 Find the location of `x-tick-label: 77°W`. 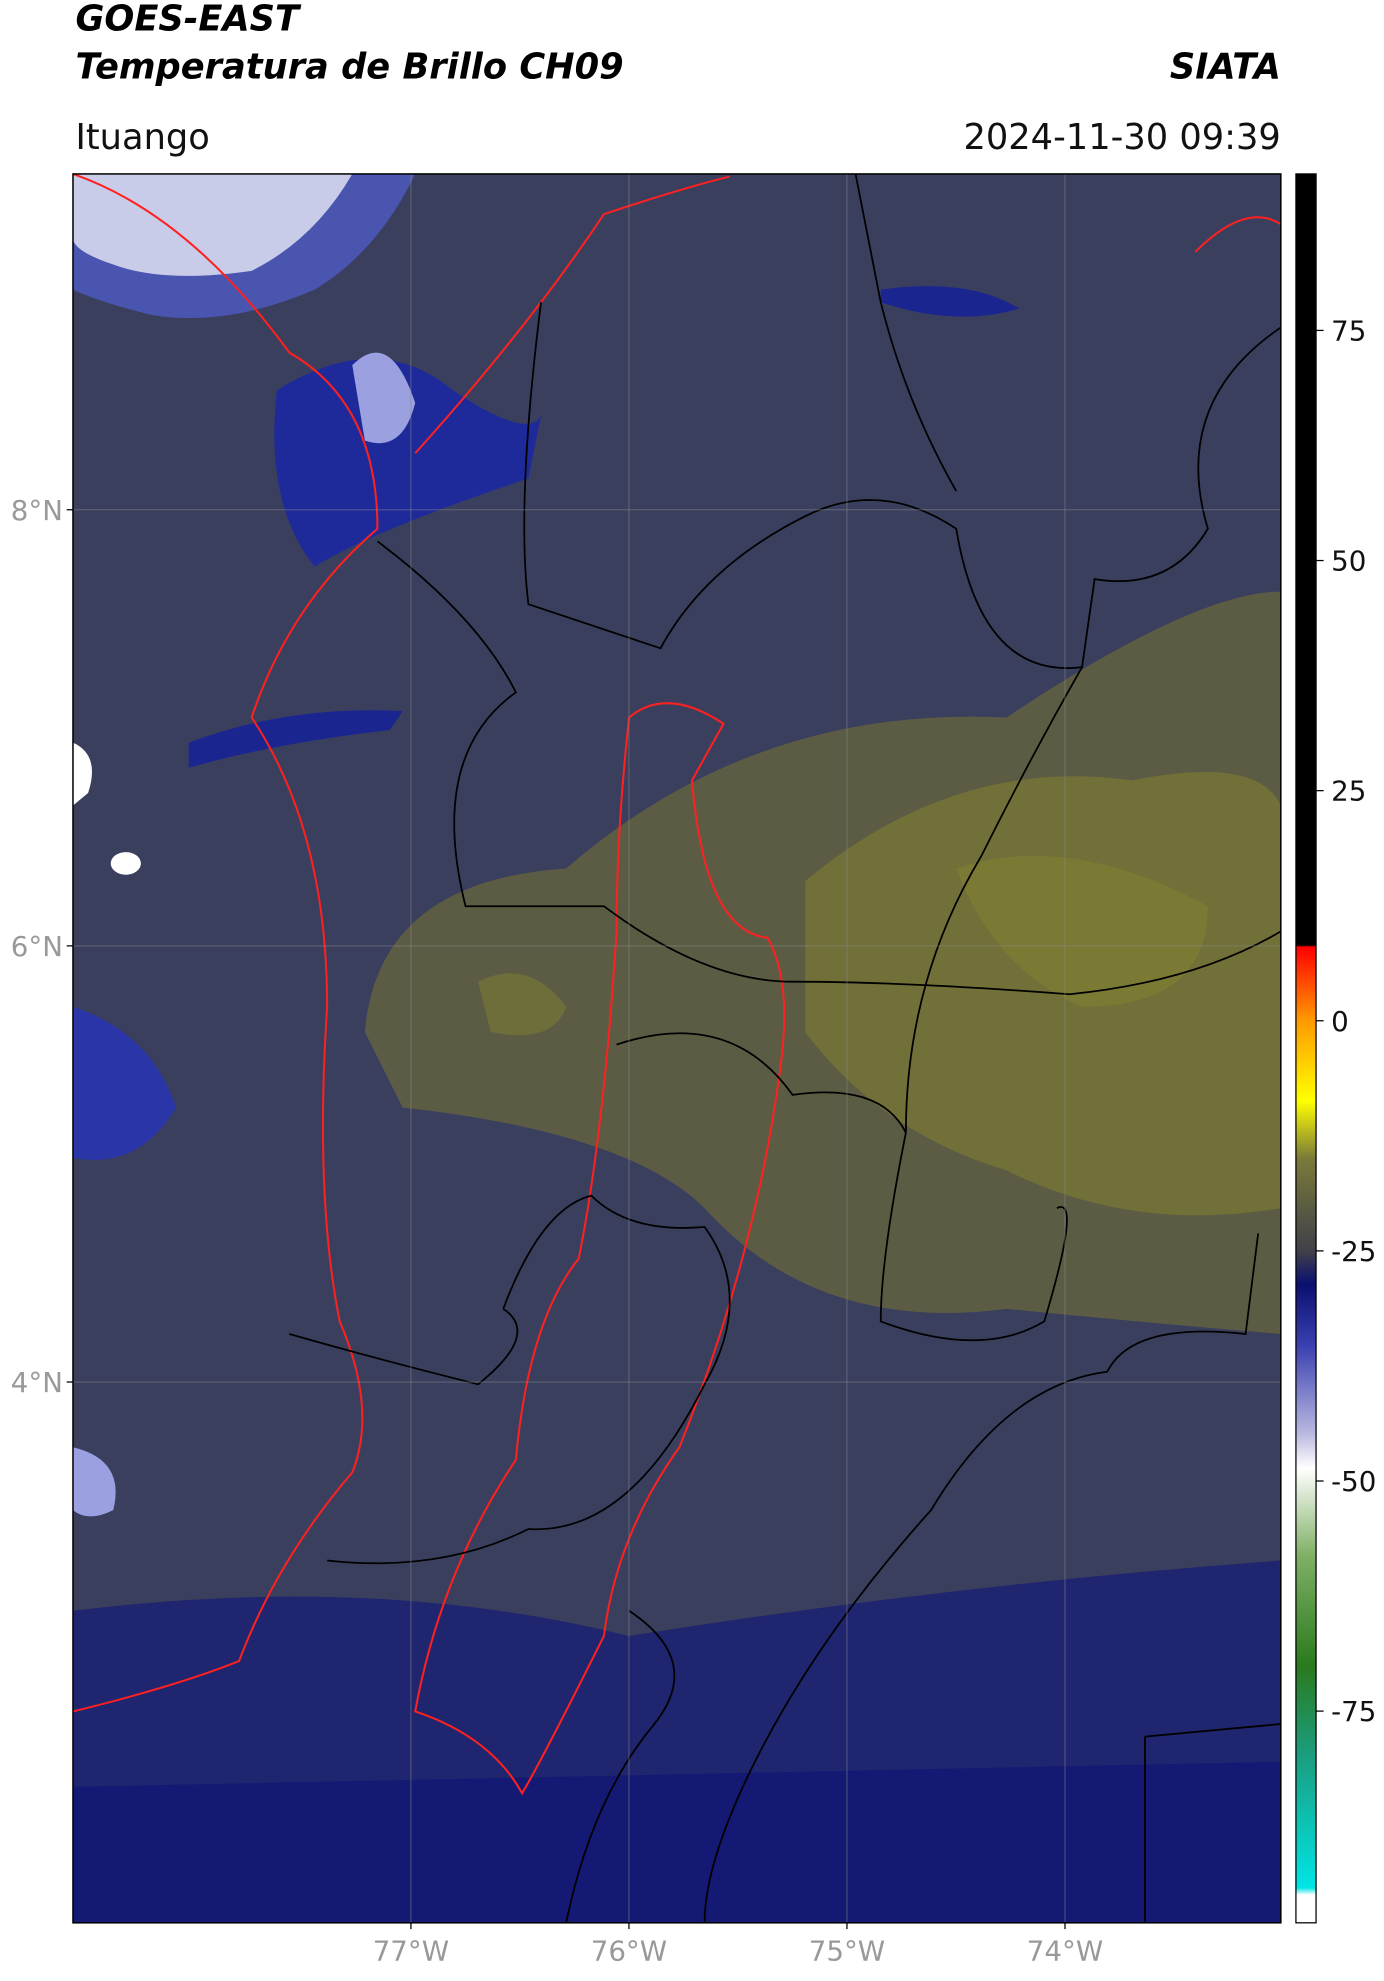

x-tick-label: 77°W is located at coordinates (411, 1951).